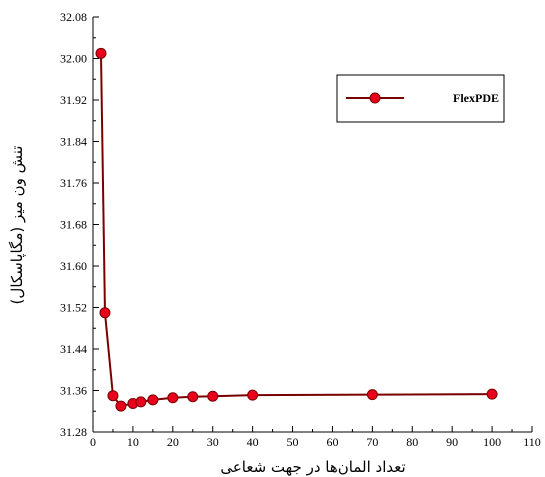 This screenshot has width=545, height=477. Describe the element at coordinates (73, 59) in the screenshot. I see `y-tick-label: 32.00` at that location.